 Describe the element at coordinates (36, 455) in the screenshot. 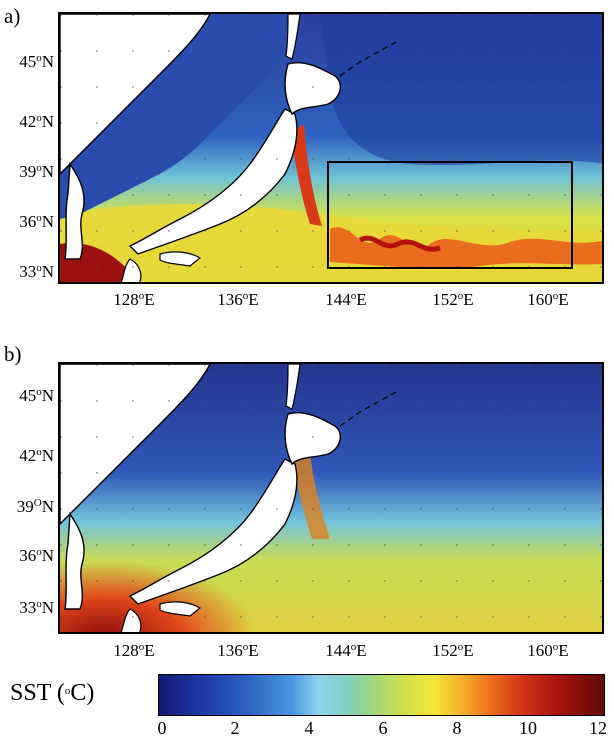

I see `lat-label-42-b: 42oN` at that location.